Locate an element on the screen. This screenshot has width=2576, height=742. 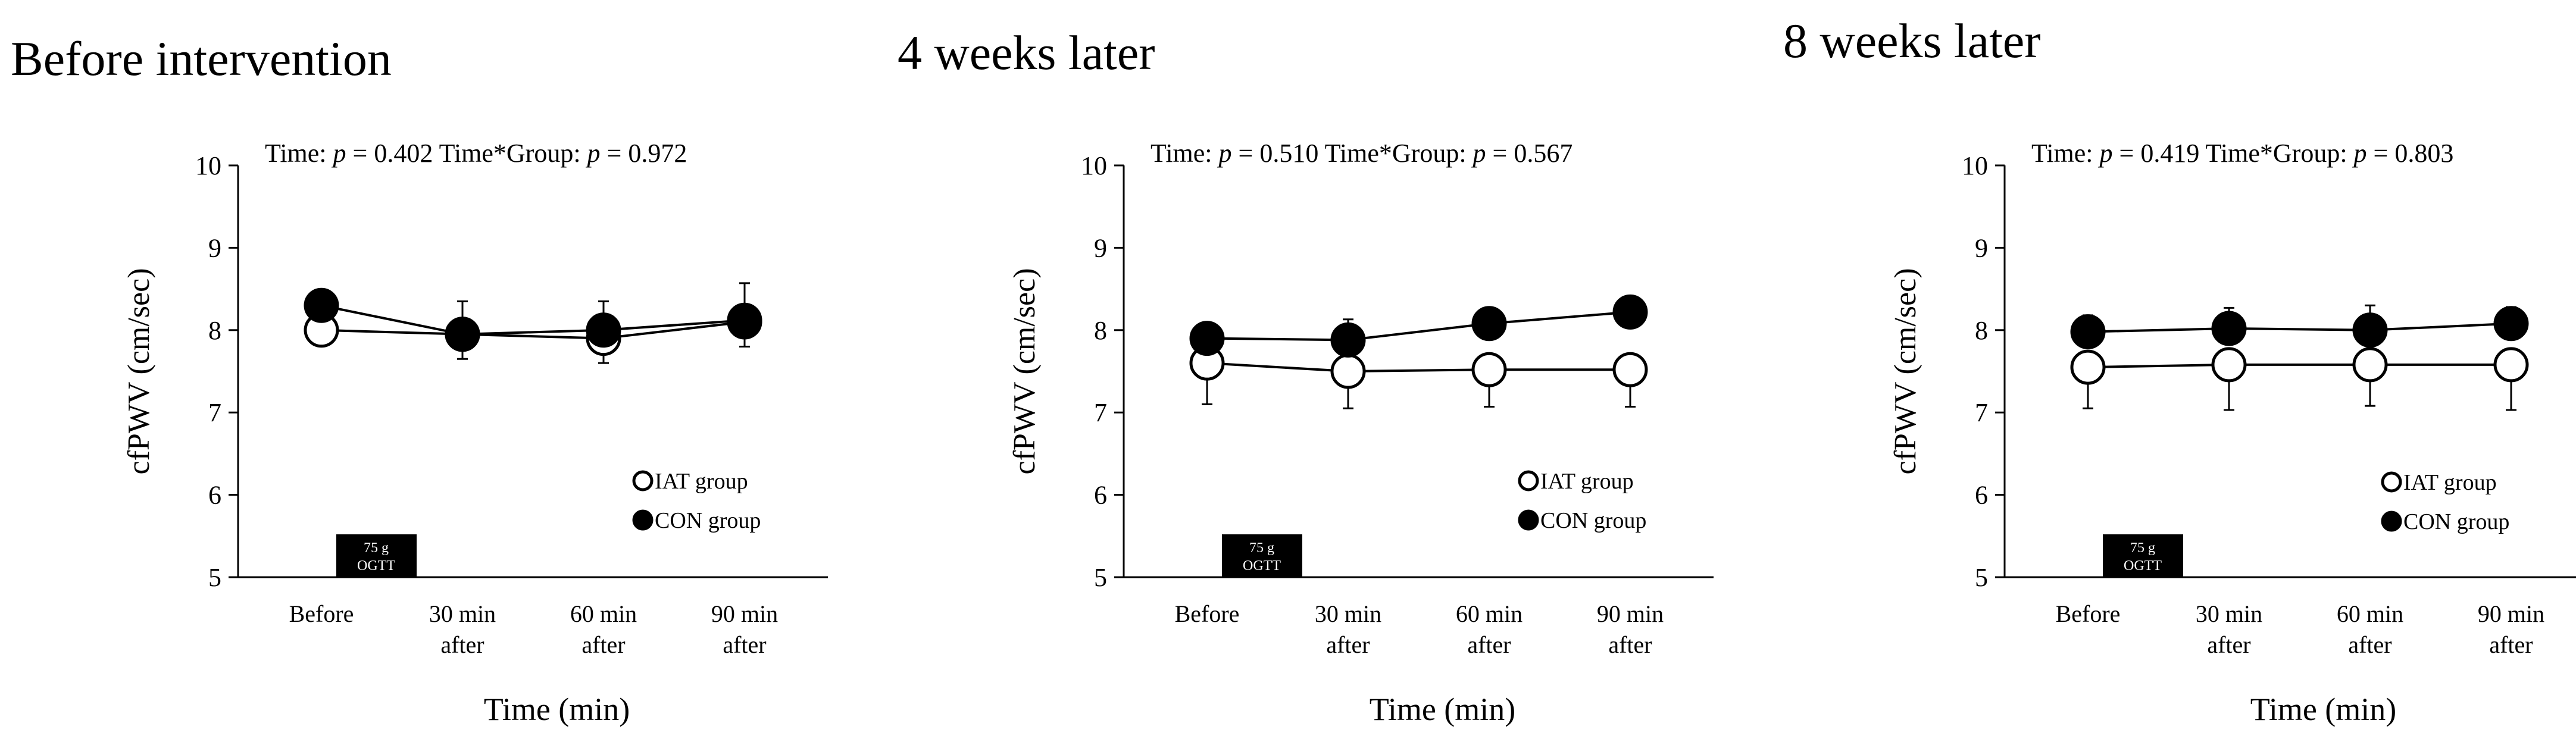
stats-part: = 0.803 is located at coordinates (2410, 153).